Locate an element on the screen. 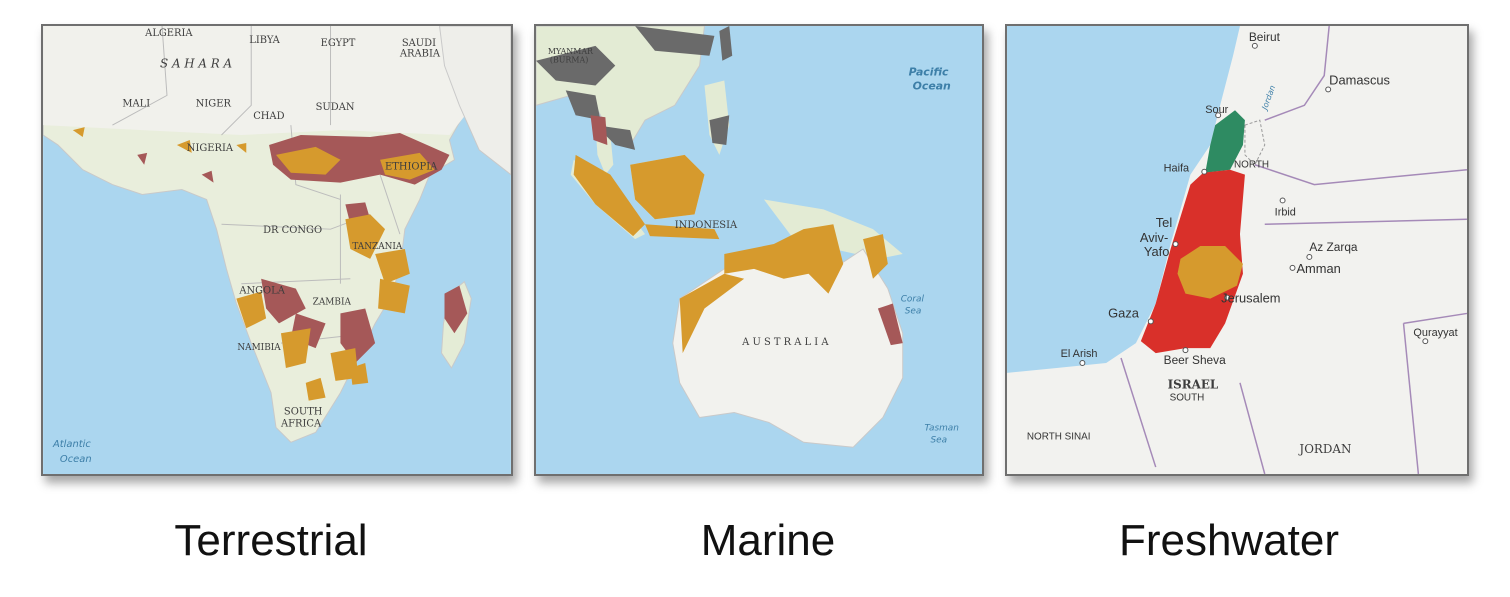 The height and width of the screenshot is (597, 1510). label-namibia: NAMIBIA is located at coordinates (259, 348).